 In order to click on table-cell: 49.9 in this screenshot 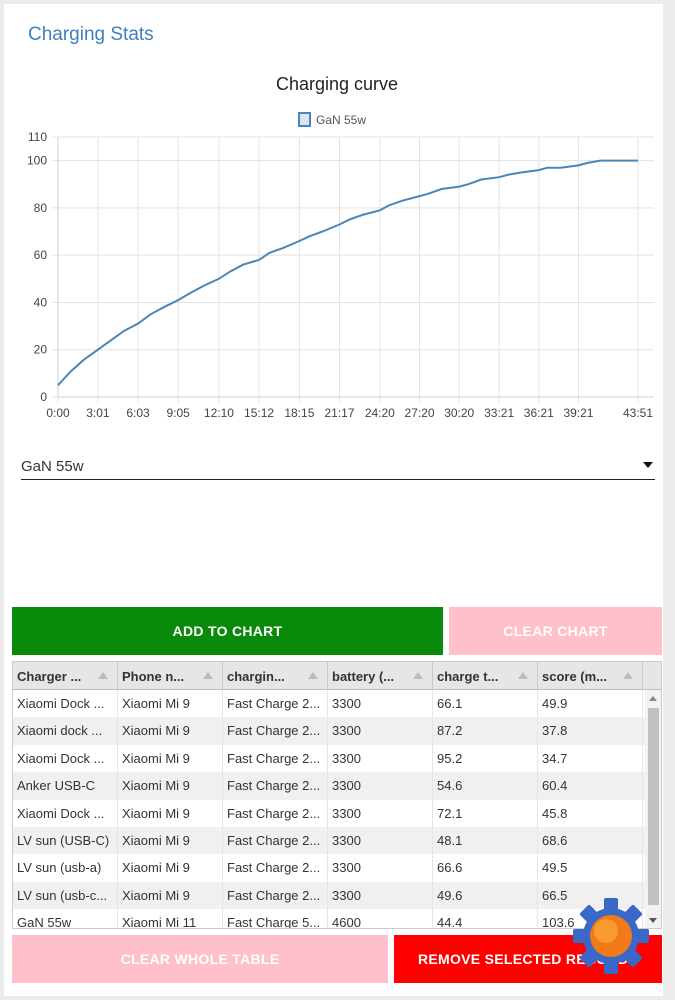, I will do `click(590, 704)`.